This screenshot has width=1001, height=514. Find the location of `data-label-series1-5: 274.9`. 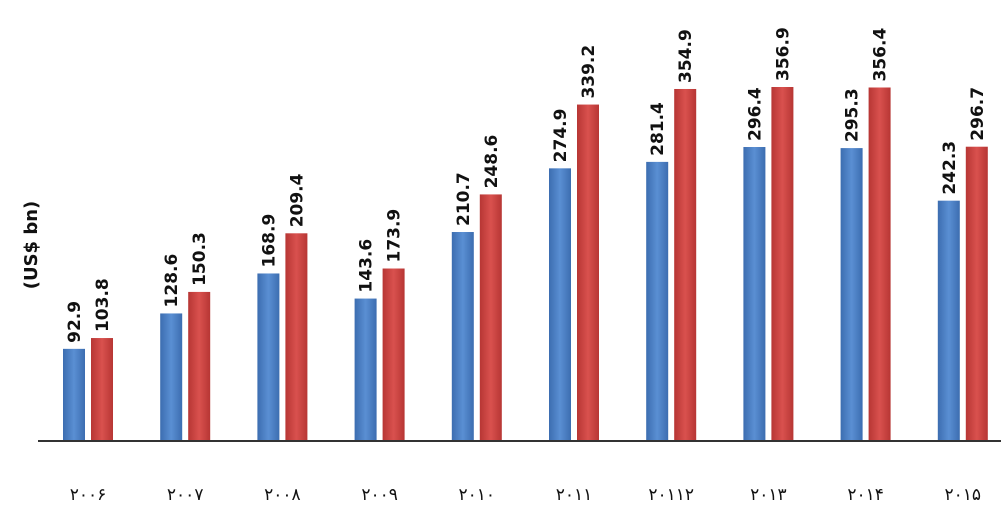

data-label-series1-5: 274.9 is located at coordinates (561, 136).